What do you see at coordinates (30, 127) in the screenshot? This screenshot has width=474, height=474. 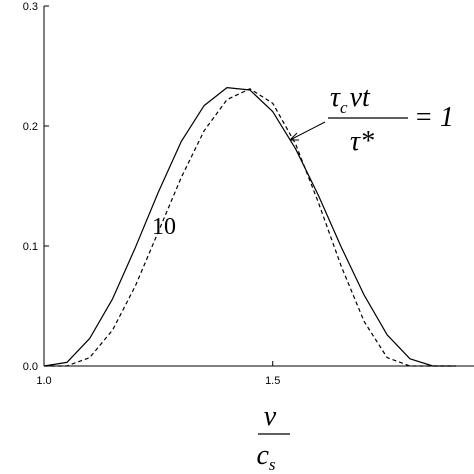 I see `y-tick-label: 0.2` at bounding box center [30, 127].